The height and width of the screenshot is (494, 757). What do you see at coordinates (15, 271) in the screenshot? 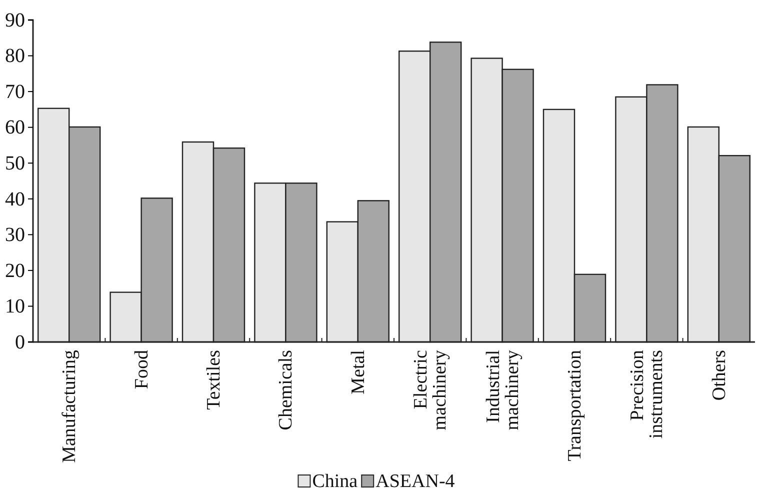
I see `y-tick-label: 20` at bounding box center [15, 271].